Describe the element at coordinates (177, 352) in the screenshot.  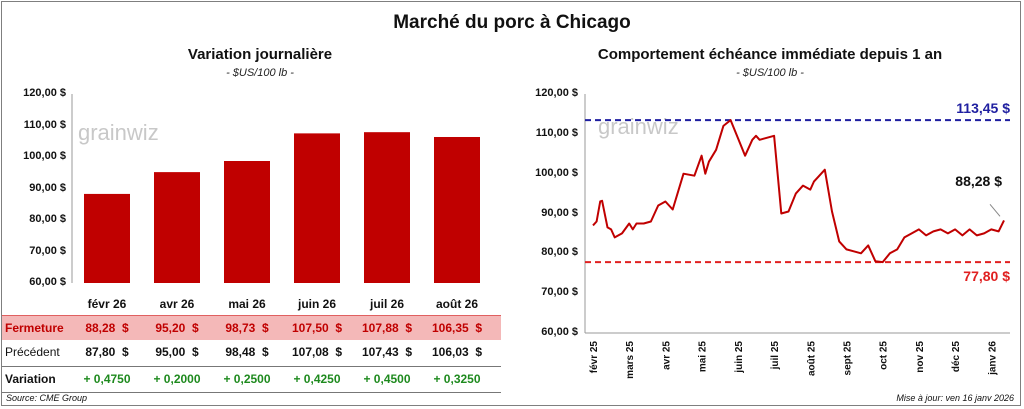
I see `table-cell: 95,00 $` at that location.